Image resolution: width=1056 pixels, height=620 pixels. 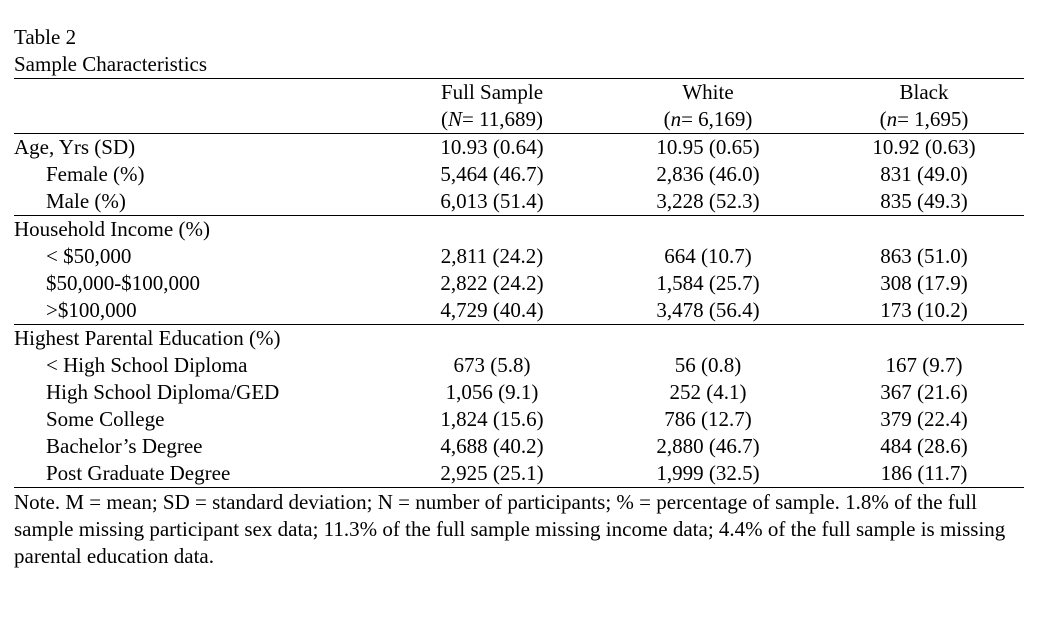 I want to click on table-cell: 835 (49.3), so click(x=924, y=202).